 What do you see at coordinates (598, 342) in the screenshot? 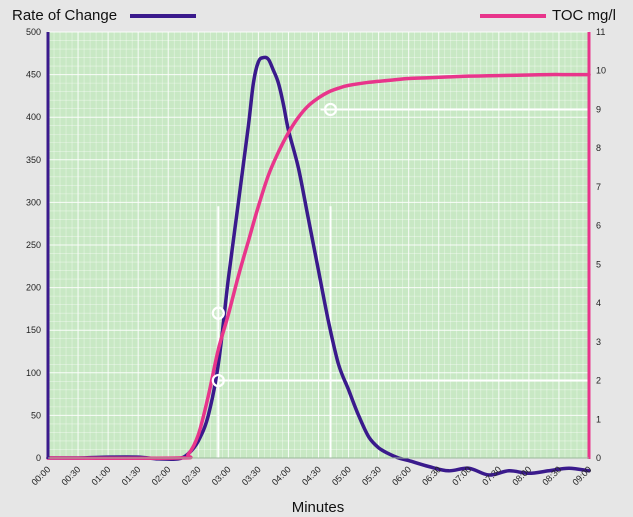
I see `y-right-tick-label: 3` at bounding box center [598, 342].